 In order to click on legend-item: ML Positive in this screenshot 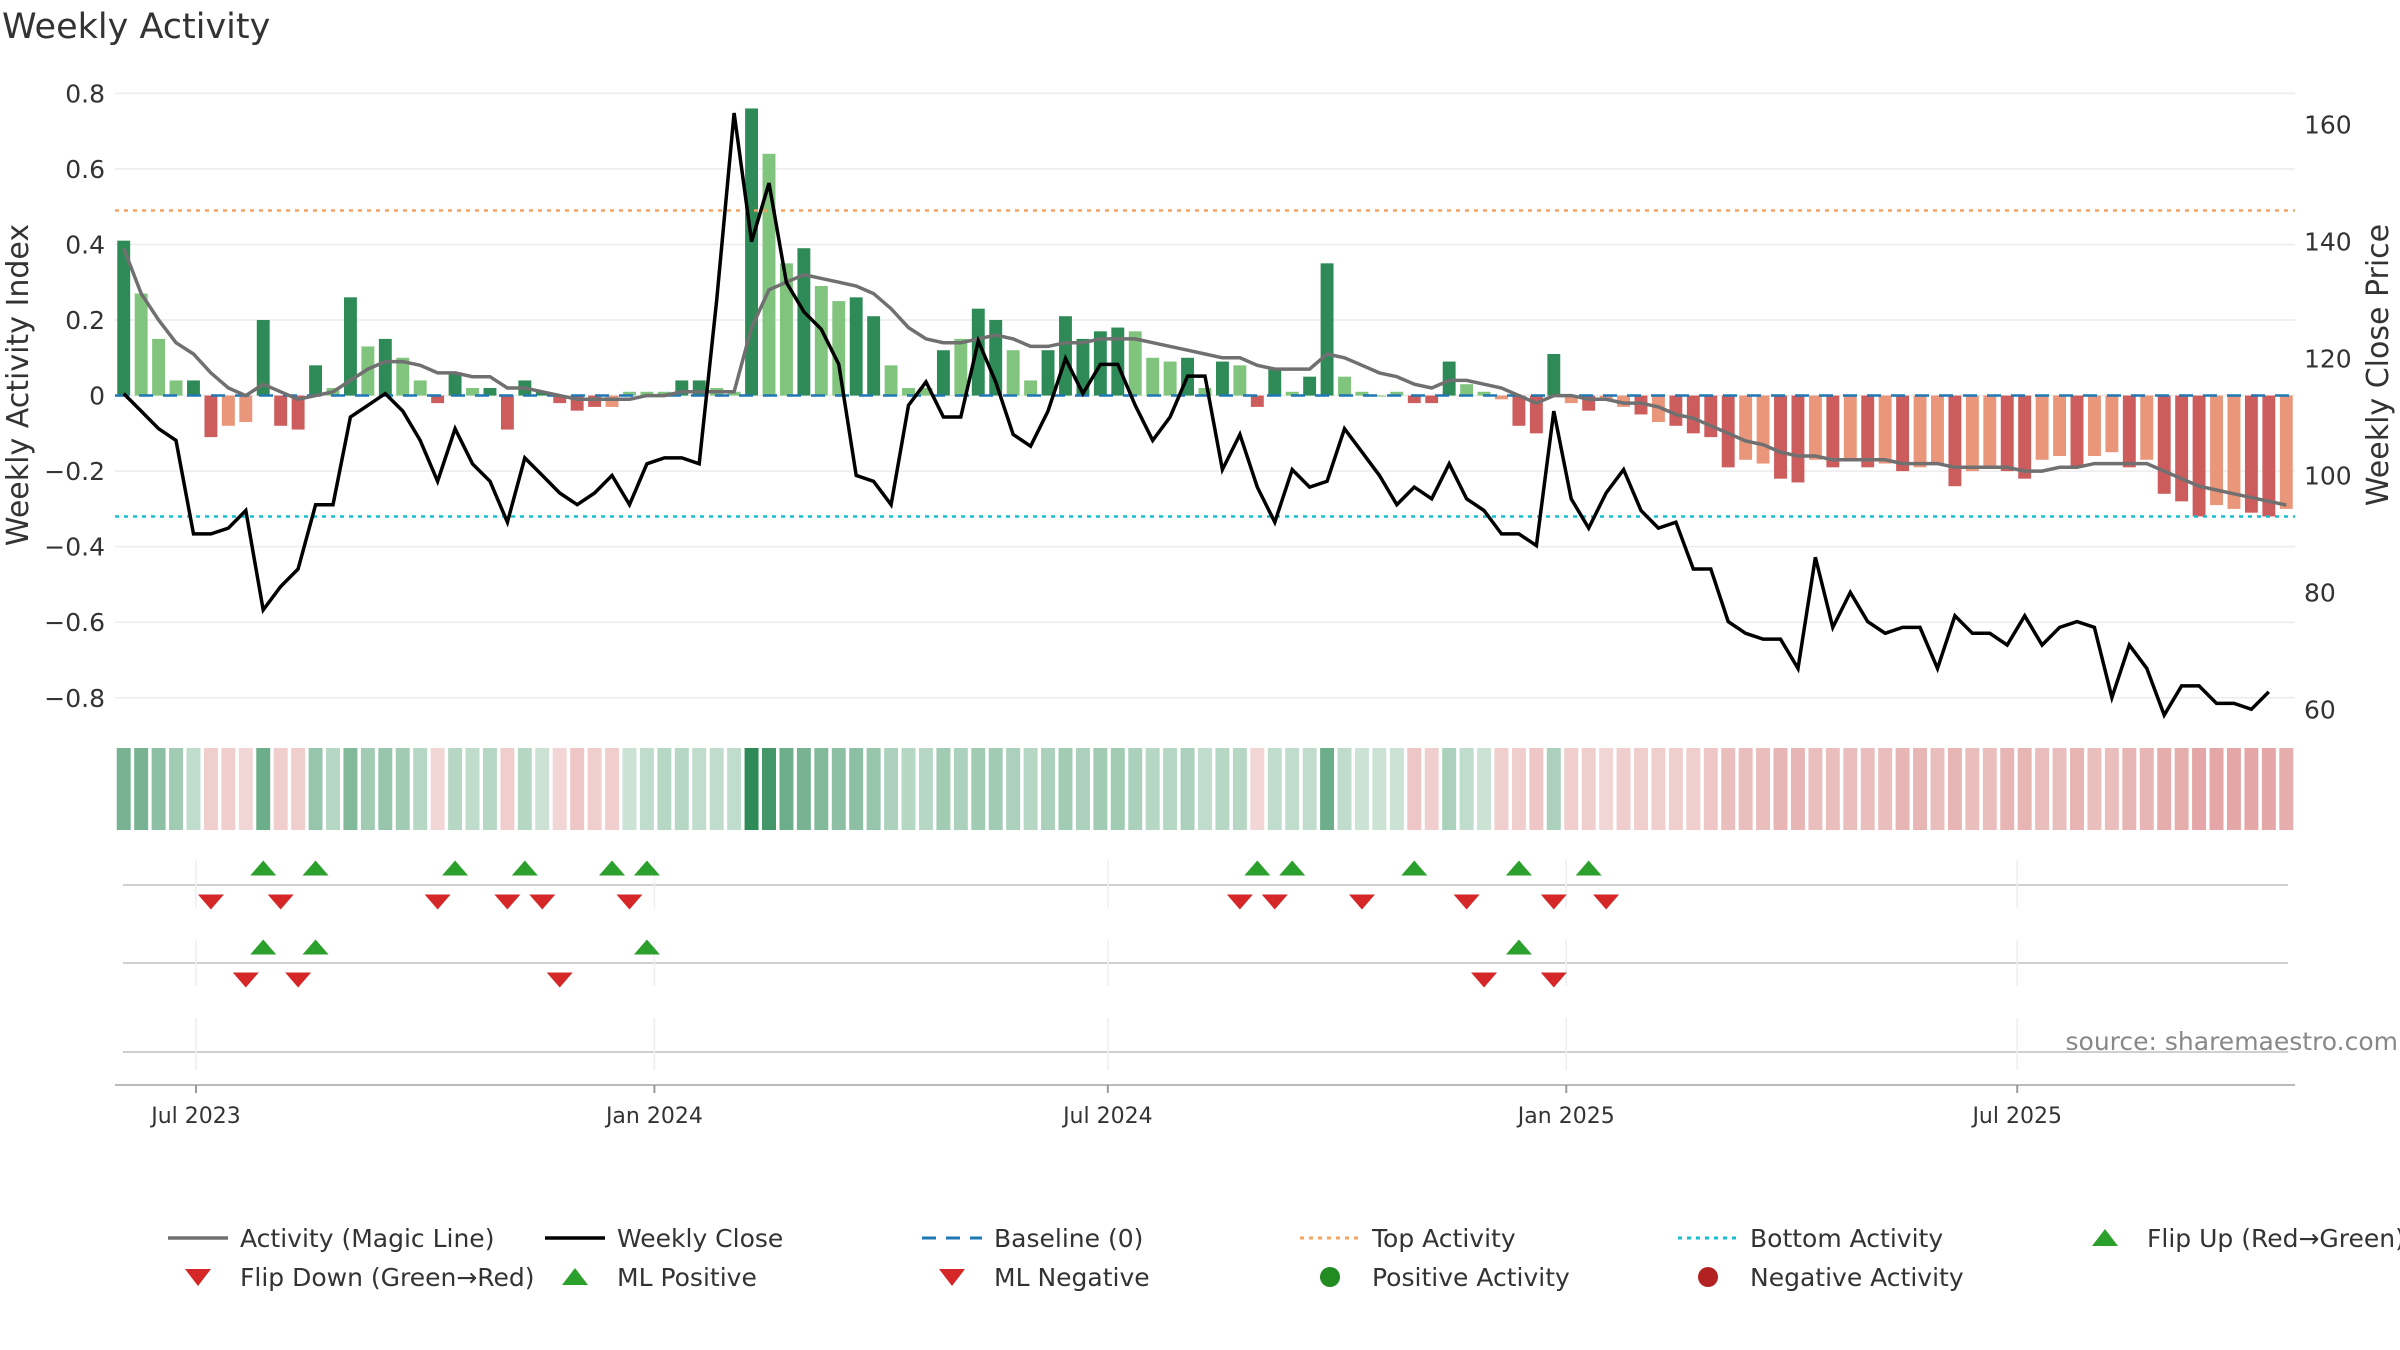, I will do `click(659, 1277)`.